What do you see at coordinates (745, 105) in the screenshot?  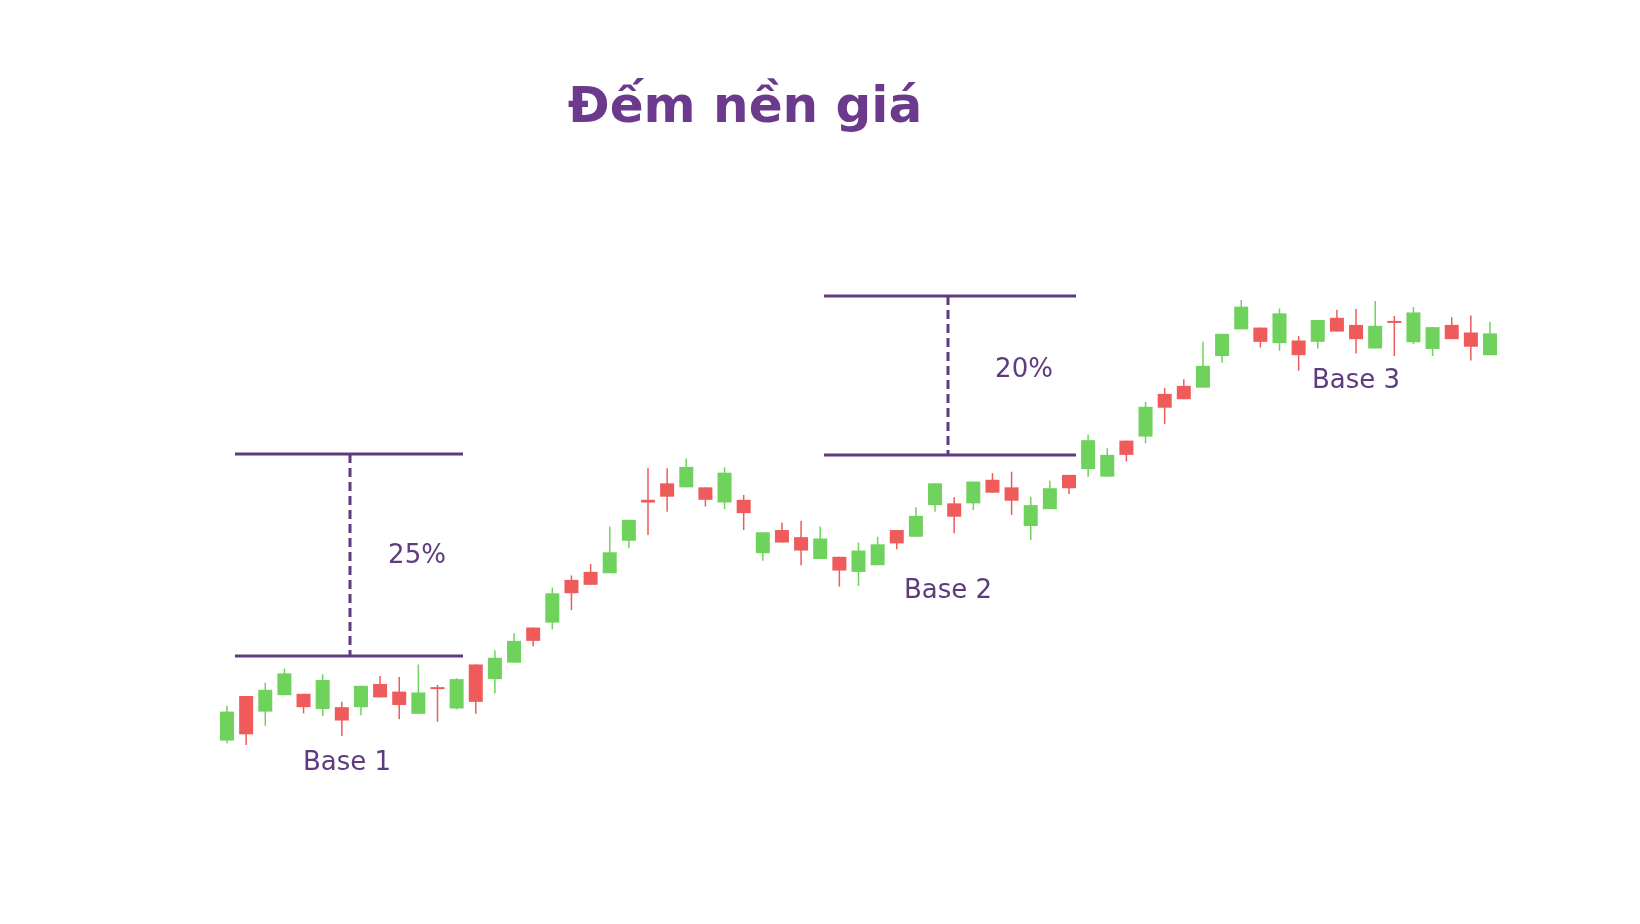 I see `chart-title: Đếm nền giá` at bounding box center [745, 105].